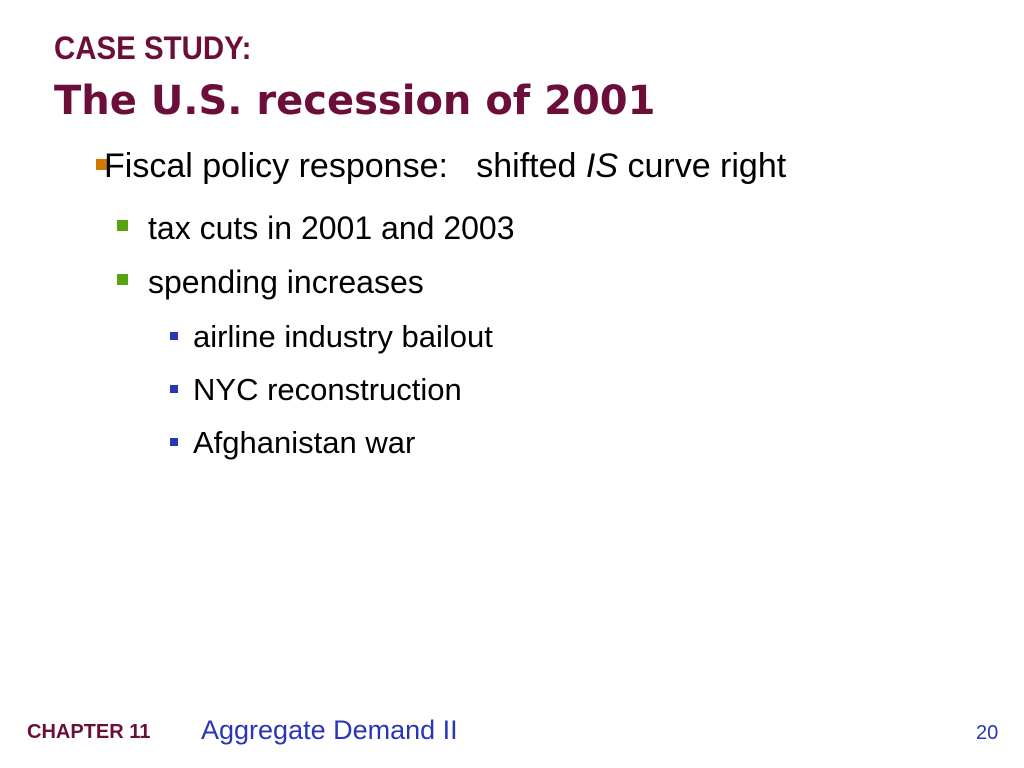  What do you see at coordinates (286, 282) in the screenshot?
I see `bullet-text: spending increases` at bounding box center [286, 282].